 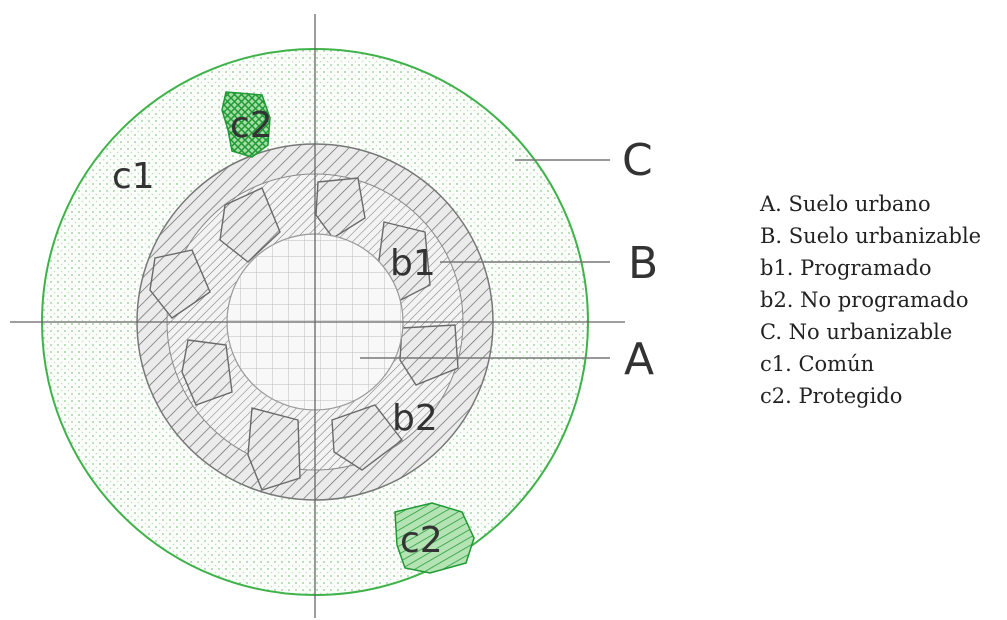 I want to click on legend-item-b: B. Suelo urbanizable, so click(x=871, y=236).